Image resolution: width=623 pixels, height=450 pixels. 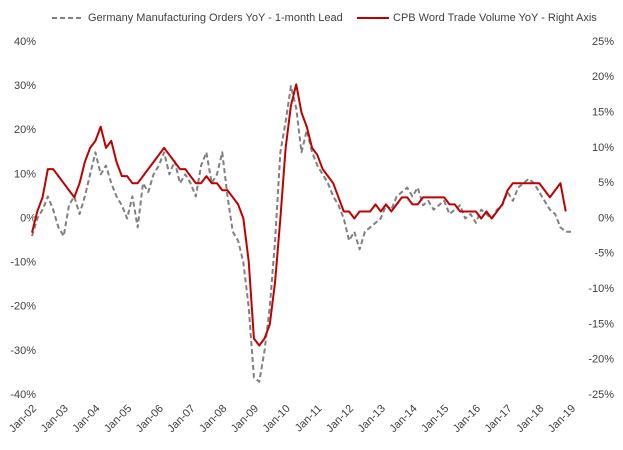 What do you see at coordinates (309, 419) in the screenshot?
I see `x-tick-label: Jan-11` at bounding box center [309, 419].